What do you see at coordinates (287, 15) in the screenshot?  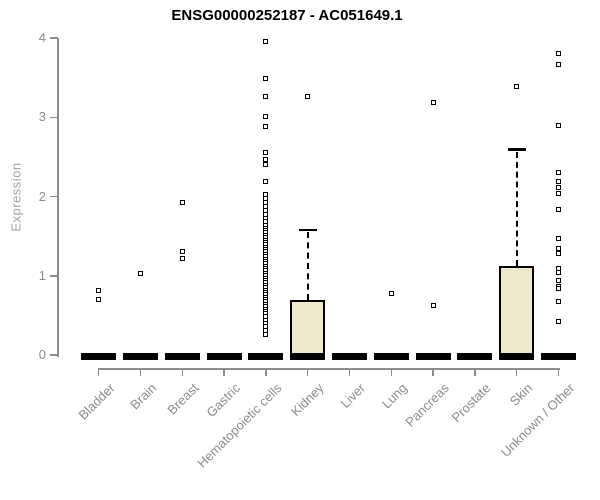 I see `chart-title: ENSG00000252187 - AC051649.1` at bounding box center [287, 15].